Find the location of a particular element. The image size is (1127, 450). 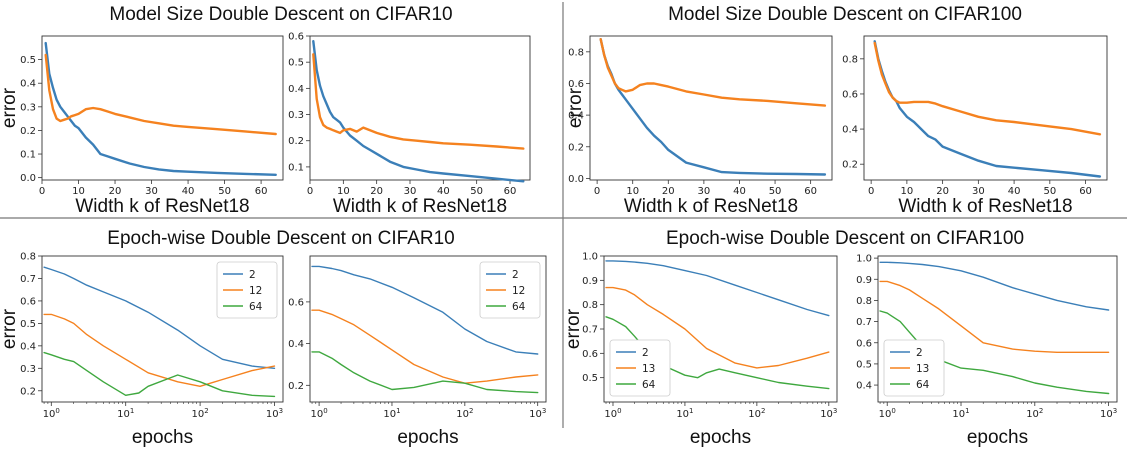

x-tick-label: 0 is located at coordinates (310, 191).